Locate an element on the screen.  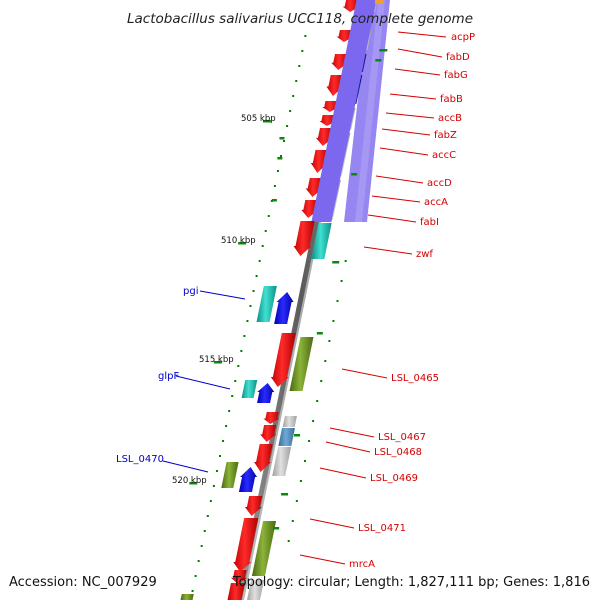
cog-block-pgi is located at coordinates (266, 304).